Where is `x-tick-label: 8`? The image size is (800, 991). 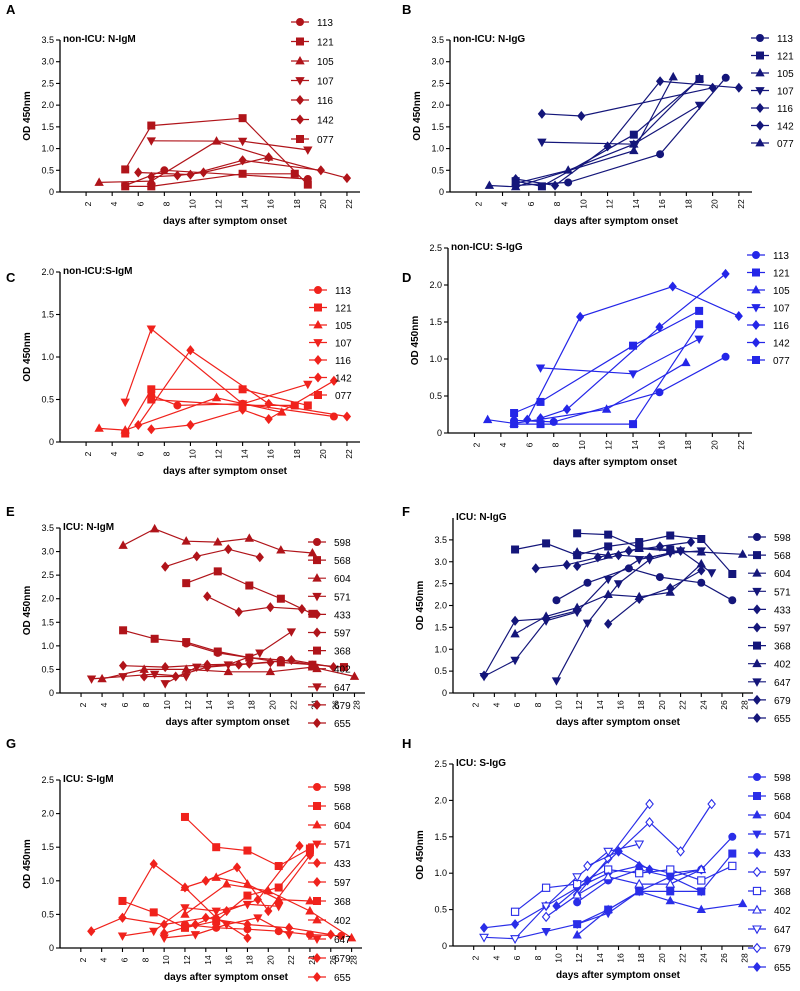 x-tick-label: 8 is located at coordinates (538, 957).